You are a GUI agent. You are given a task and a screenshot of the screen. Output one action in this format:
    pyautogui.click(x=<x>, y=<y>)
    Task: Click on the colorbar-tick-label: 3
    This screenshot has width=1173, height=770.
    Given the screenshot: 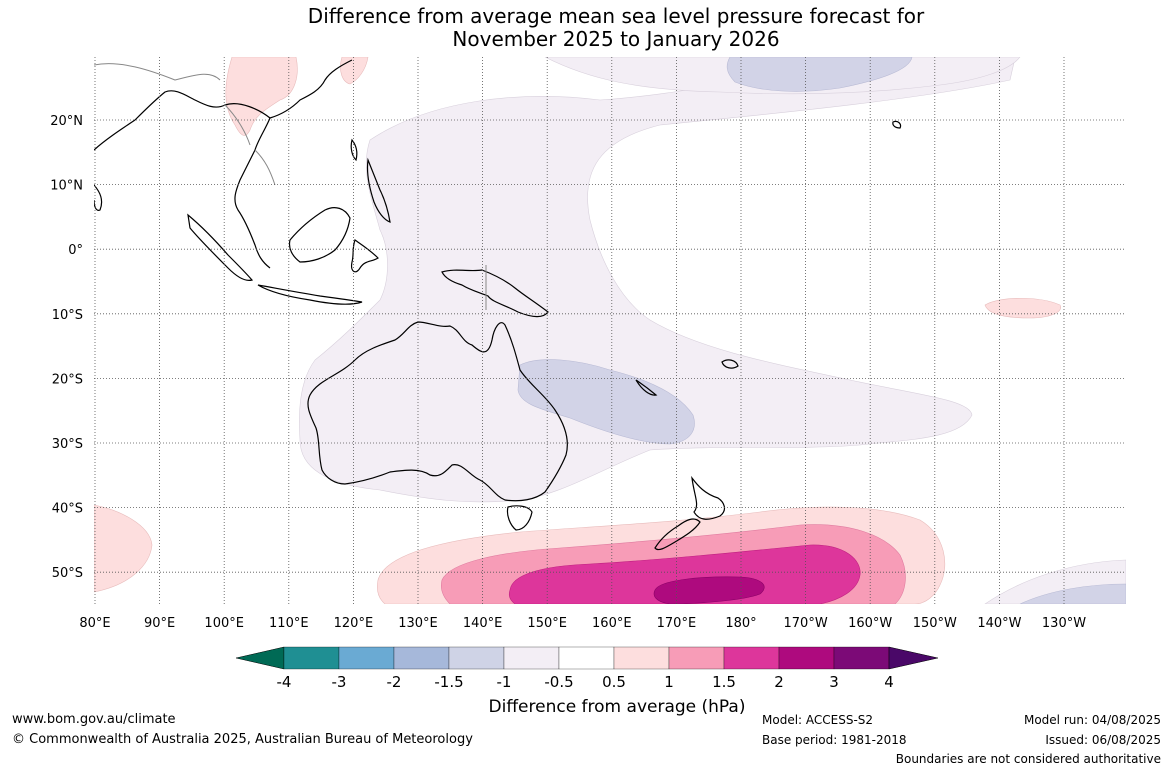 What is the action you would take?
    pyautogui.click(x=834, y=682)
    